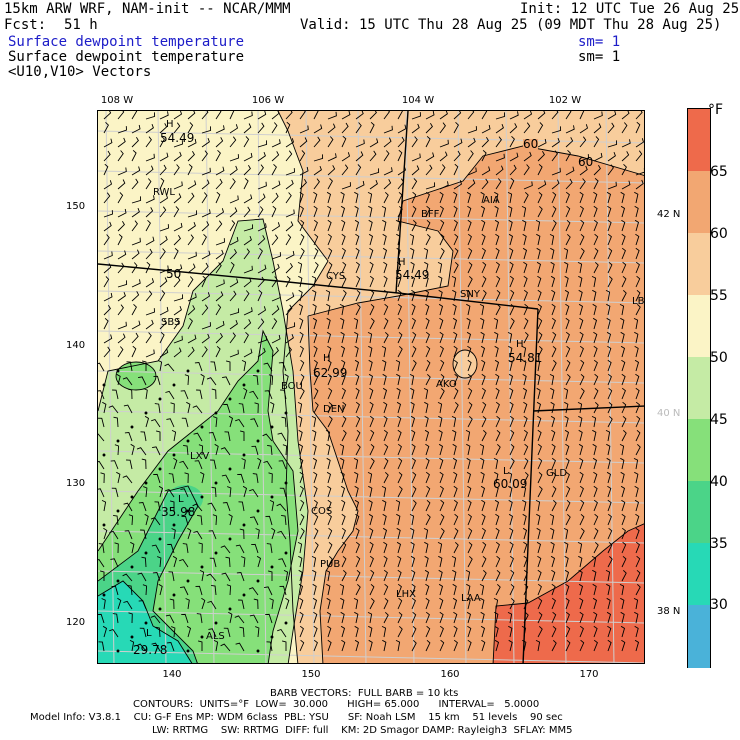  I want to click on high-marker-4: H, so click(520, 344).